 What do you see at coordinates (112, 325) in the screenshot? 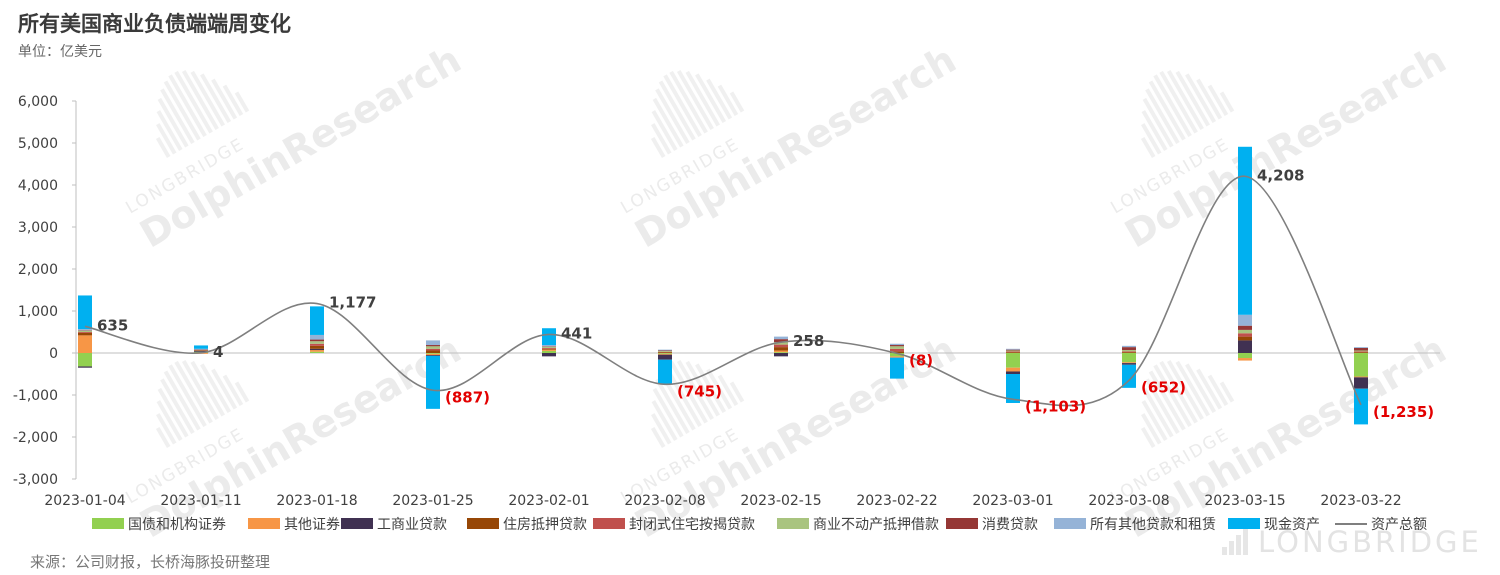
I see `total-data-label: 635` at bounding box center [112, 325].